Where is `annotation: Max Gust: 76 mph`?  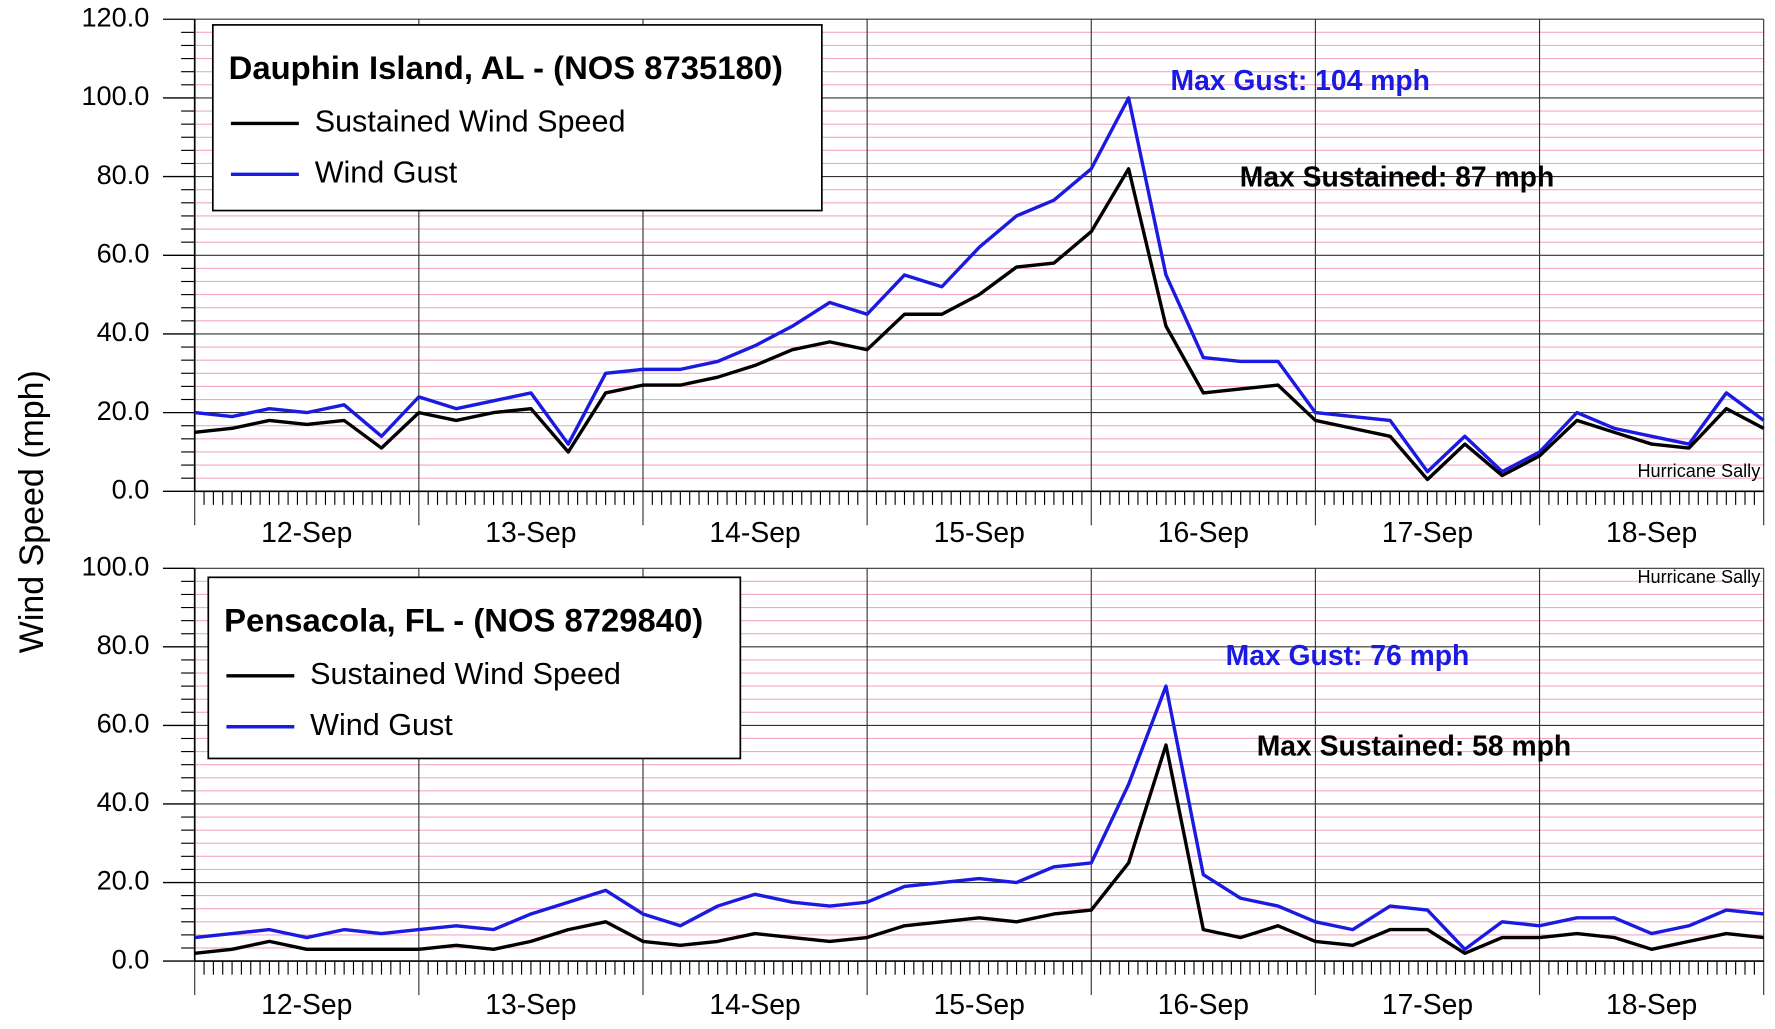 annotation: Max Gust: 76 mph is located at coordinates (1348, 655).